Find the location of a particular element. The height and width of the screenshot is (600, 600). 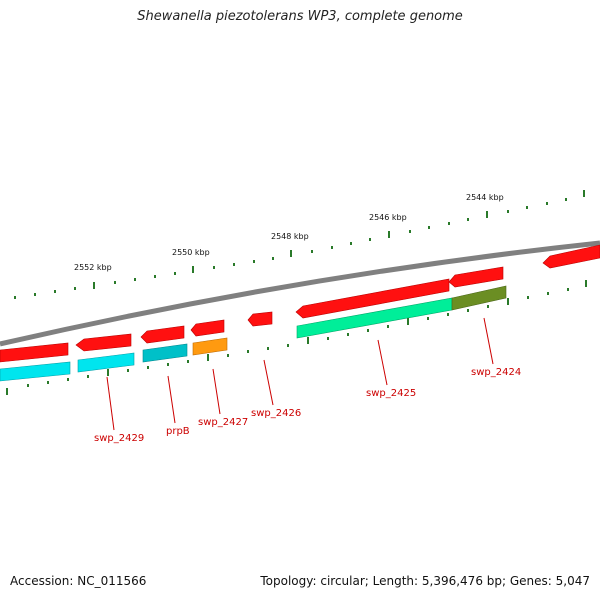

kbp-label-2548: 2548 kbp is located at coordinates (290, 236).